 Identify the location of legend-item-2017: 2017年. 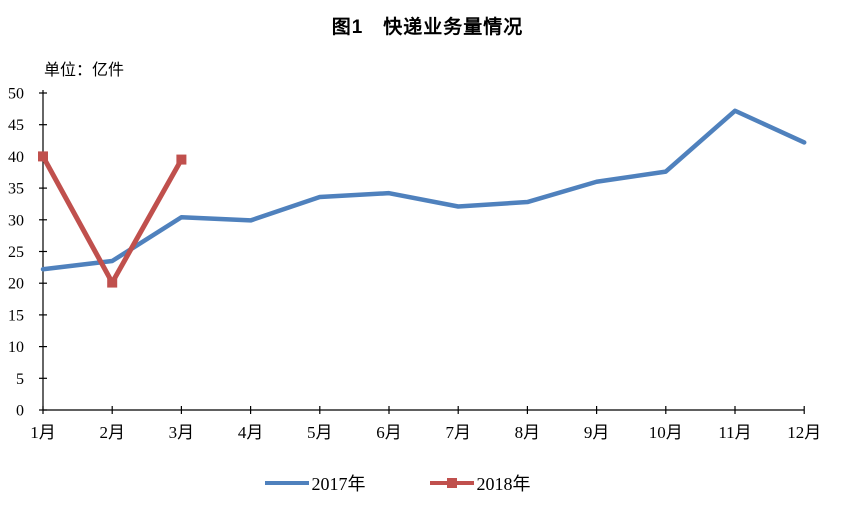
(315, 483).